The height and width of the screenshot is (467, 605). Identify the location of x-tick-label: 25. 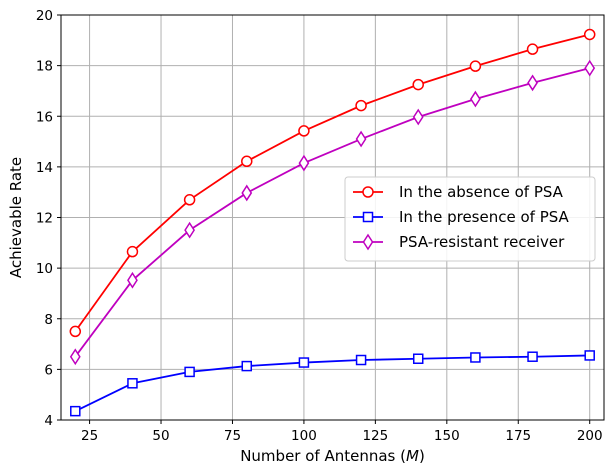
(89, 436).